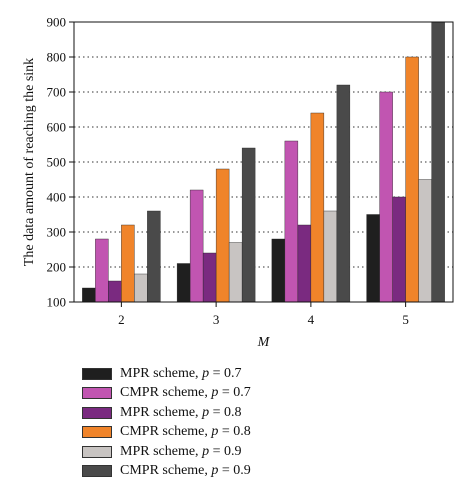  I want to click on legend-label: CMPR scheme, p = 0.7, so click(185, 393).